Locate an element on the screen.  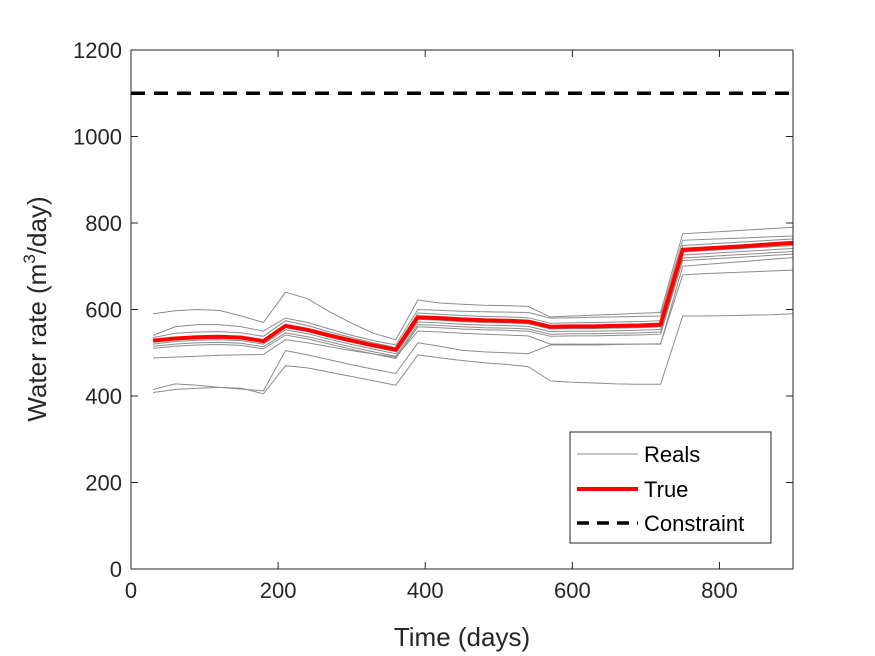
legend-true-label: True is located at coordinates (666, 489).